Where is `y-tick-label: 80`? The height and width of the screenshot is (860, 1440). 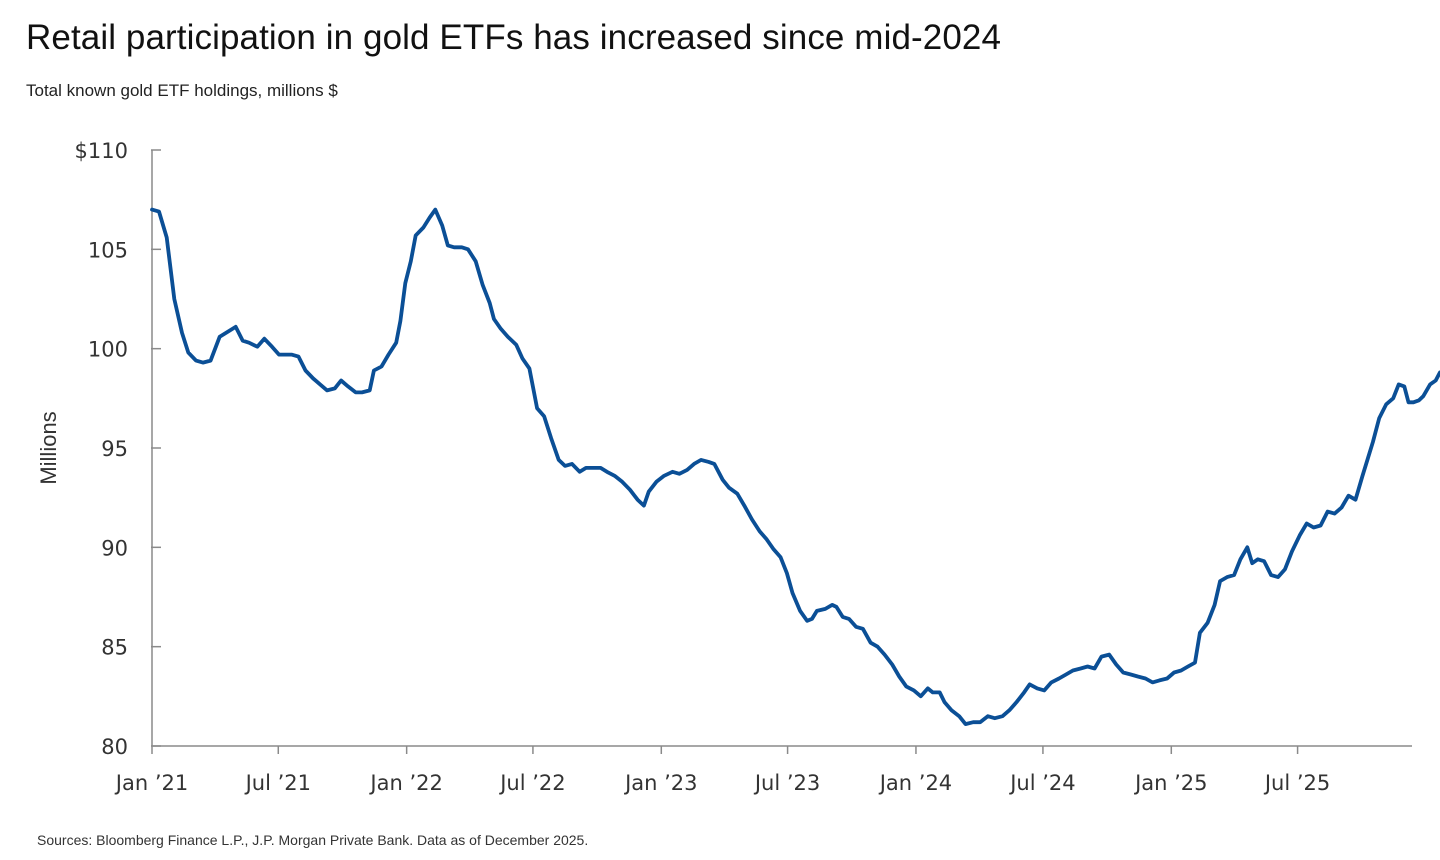
y-tick-label: 80 is located at coordinates (114, 747).